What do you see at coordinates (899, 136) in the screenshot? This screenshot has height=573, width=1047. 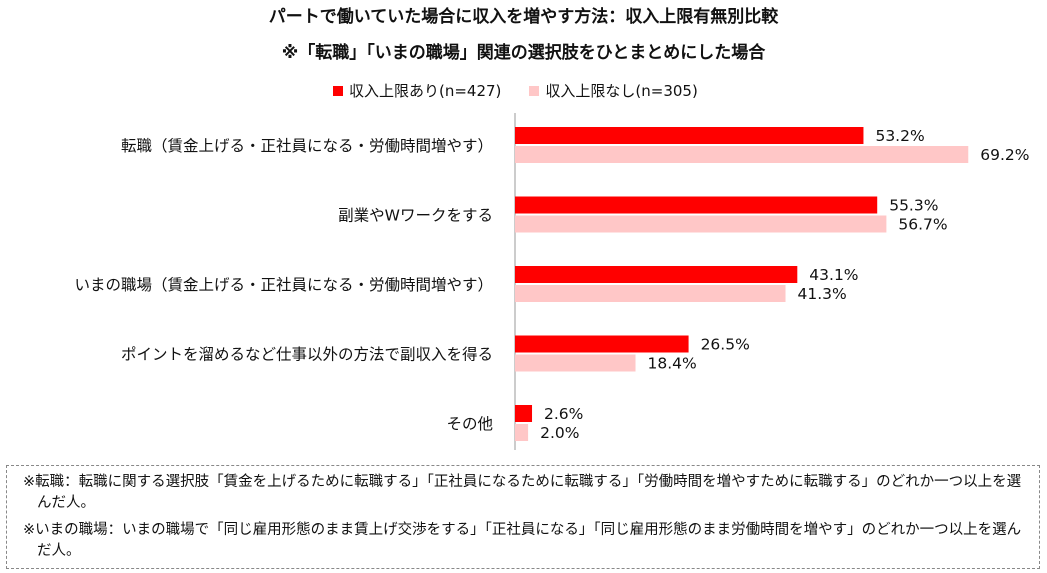 I see `data-label: 53.2%` at bounding box center [899, 136].